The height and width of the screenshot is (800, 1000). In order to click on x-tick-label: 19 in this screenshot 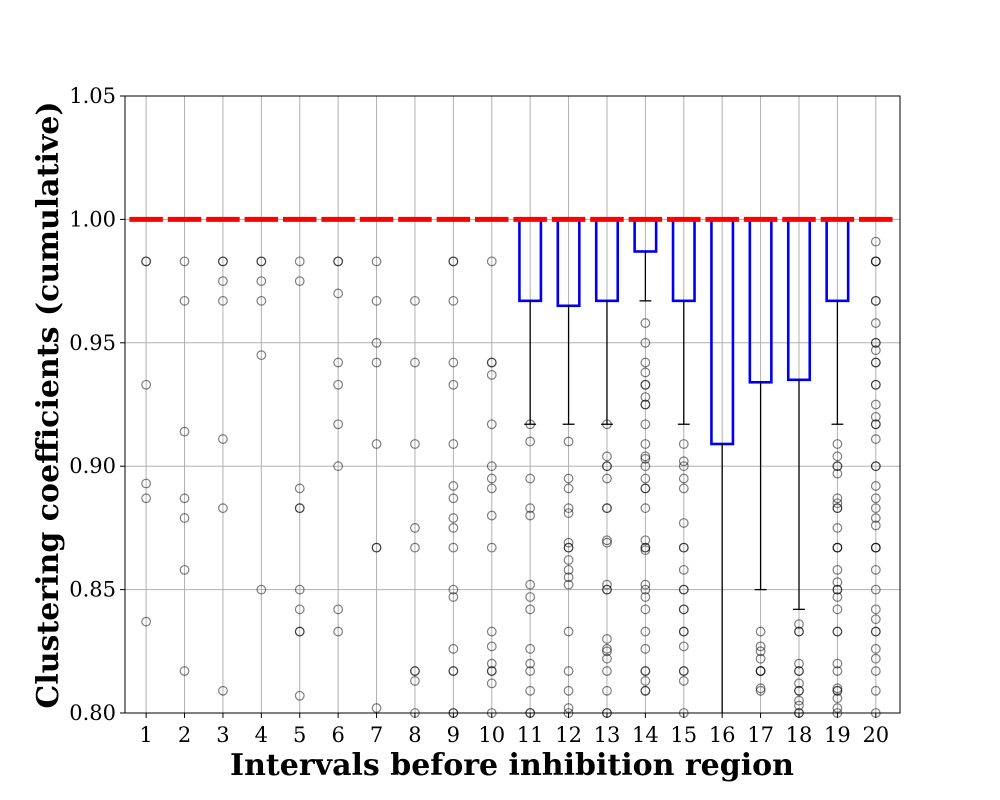, I will do `click(837, 735)`.